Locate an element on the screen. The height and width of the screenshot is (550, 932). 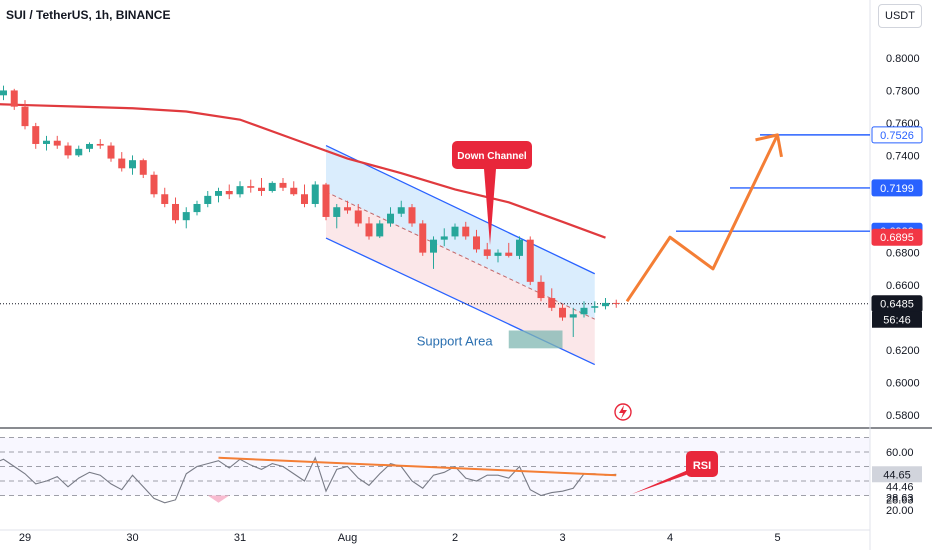
rsi-value-label: 28.63 is located at coordinates (900, 500).